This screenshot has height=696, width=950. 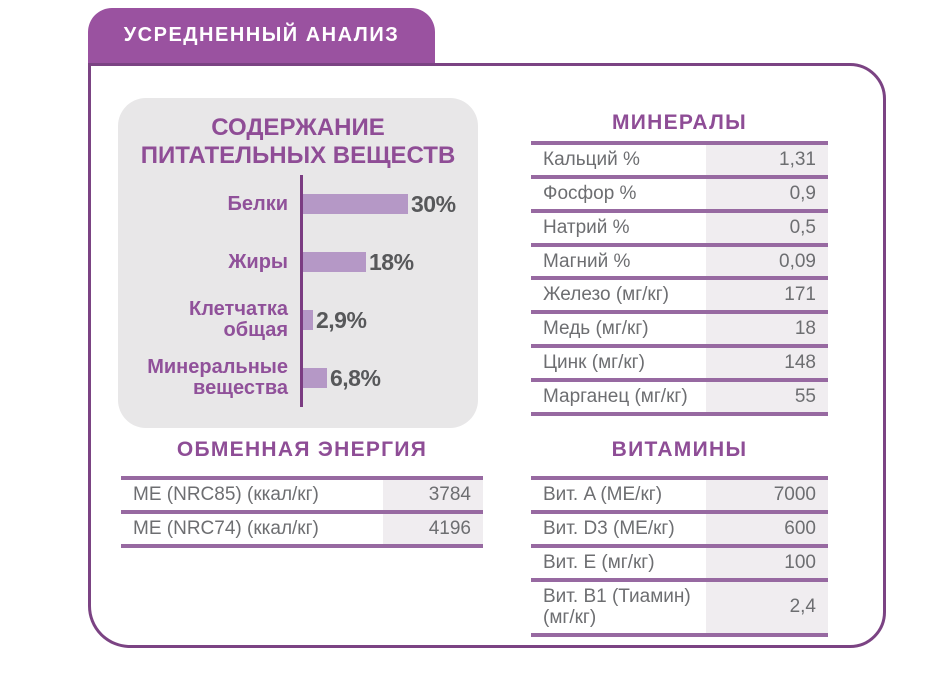 What do you see at coordinates (618, 262) in the screenshot?
I see `row-label: Магний %` at bounding box center [618, 262].